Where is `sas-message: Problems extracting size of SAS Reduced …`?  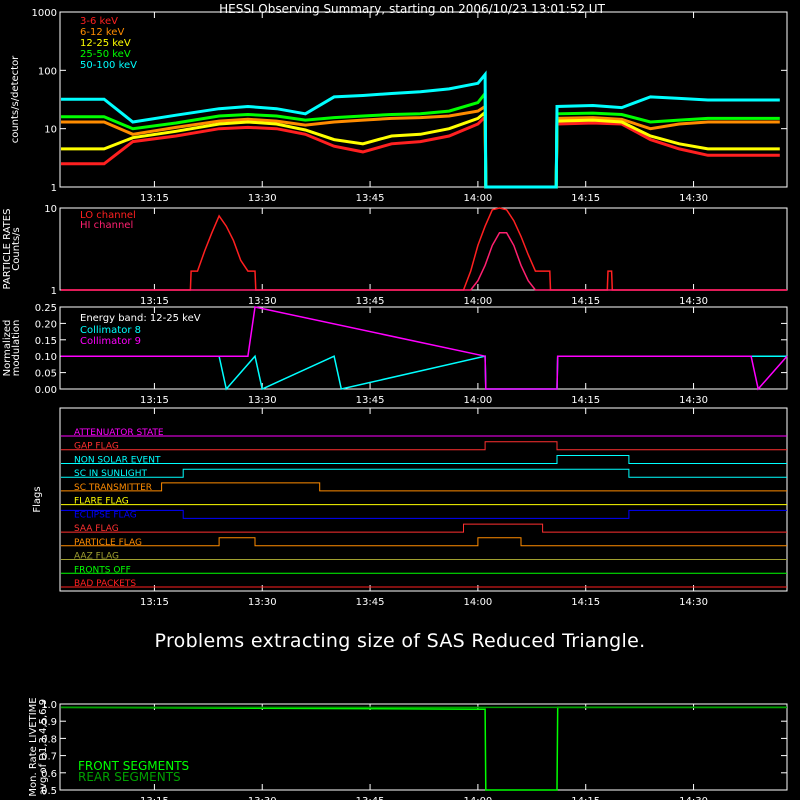 sas-message: Problems extracting size of SAS Reduced … is located at coordinates (400, 641).